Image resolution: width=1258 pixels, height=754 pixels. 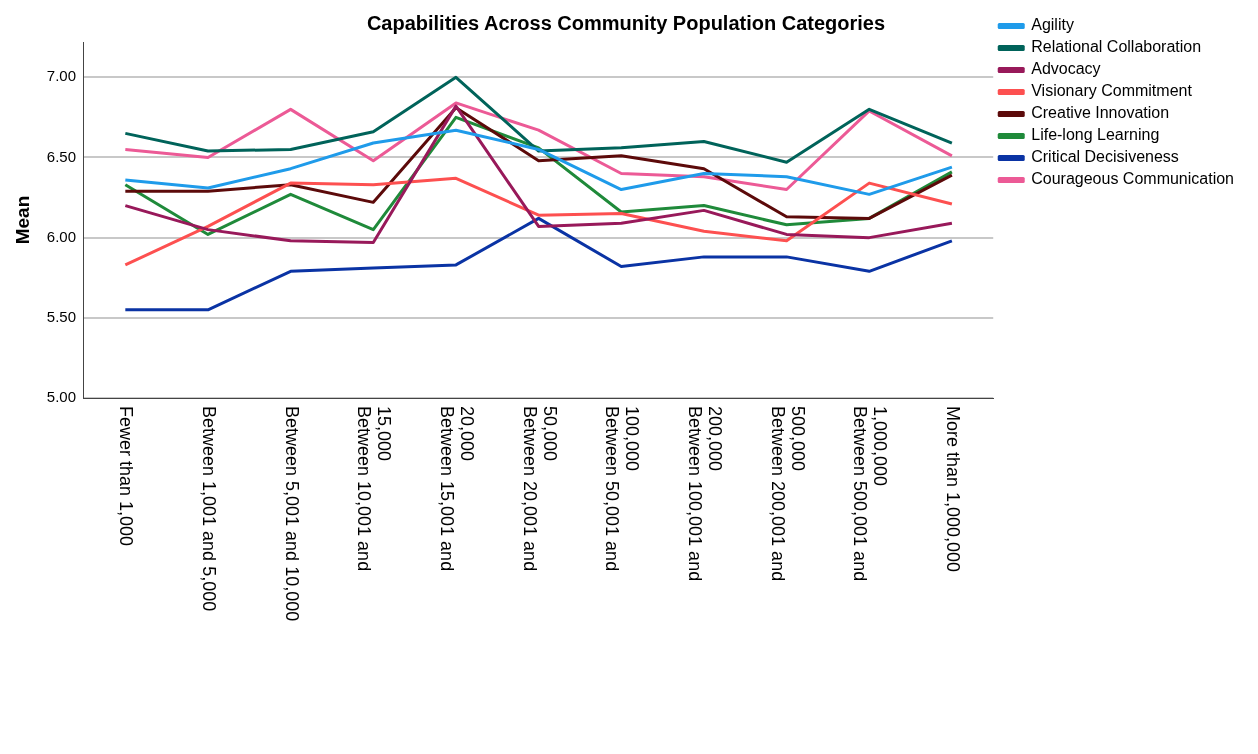 What do you see at coordinates (704, 494) in the screenshot?
I see `x-tick-label: Between 100,001 and 200,000` at bounding box center [704, 494].